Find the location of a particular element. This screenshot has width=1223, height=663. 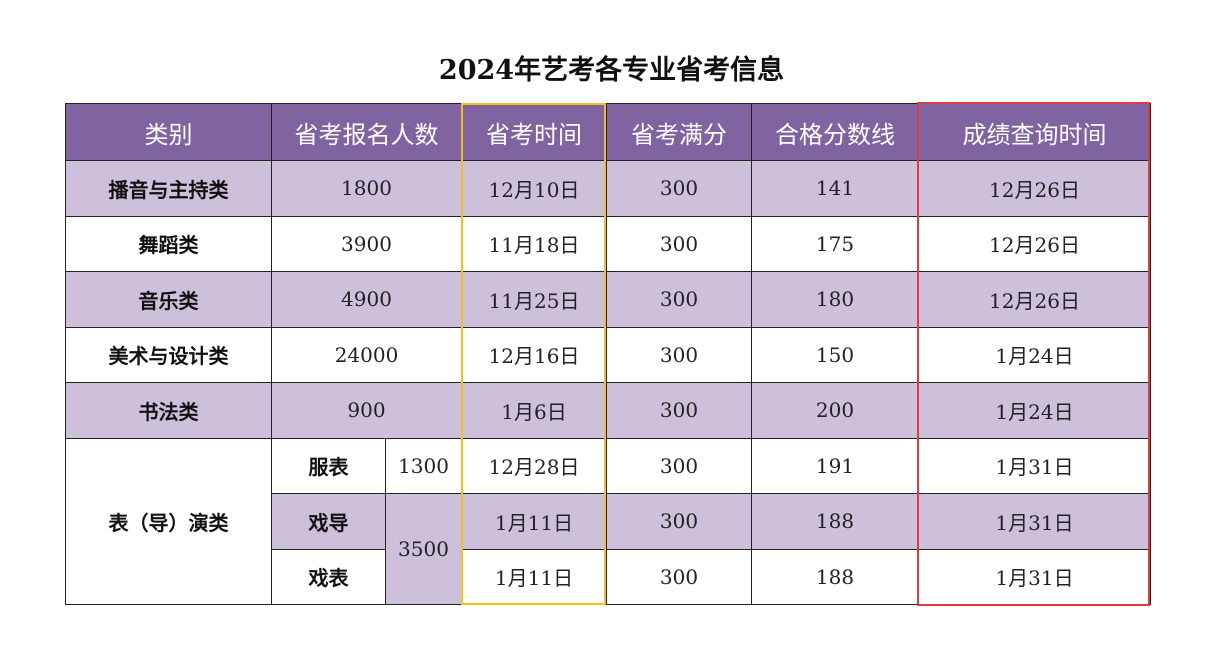

category-cell: 舞蹈类 is located at coordinates (168, 243).